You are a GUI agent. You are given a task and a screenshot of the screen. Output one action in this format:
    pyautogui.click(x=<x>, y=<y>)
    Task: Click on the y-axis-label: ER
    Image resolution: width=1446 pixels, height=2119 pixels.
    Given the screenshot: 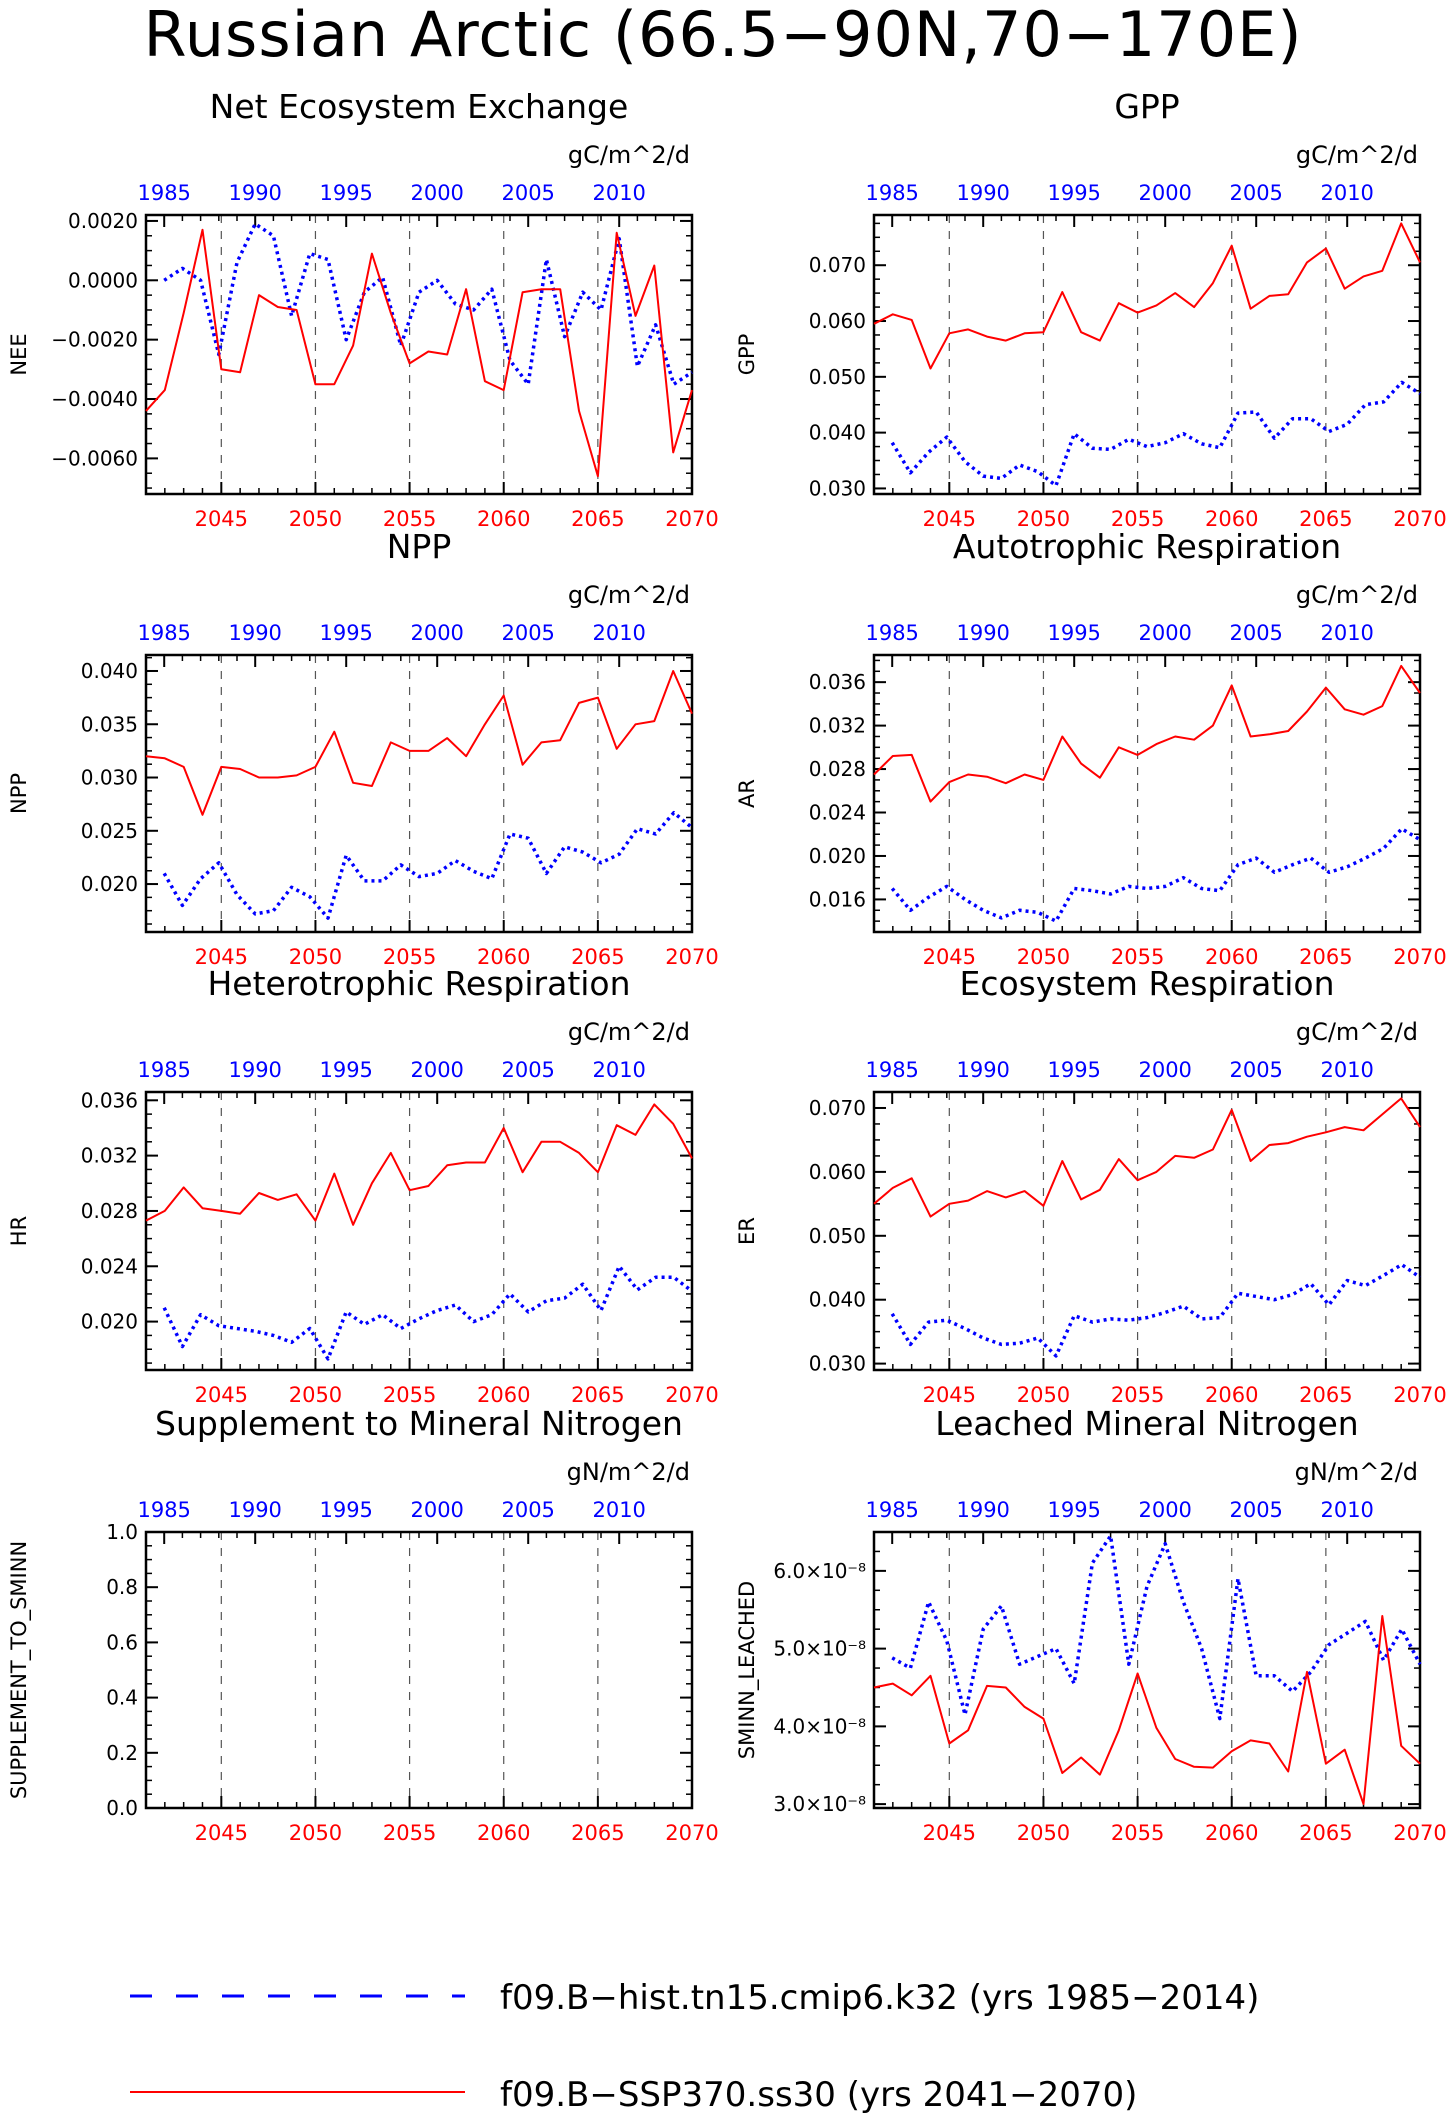 What is the action you would take?
    pyautogui.click(x=747, y=1231)
    